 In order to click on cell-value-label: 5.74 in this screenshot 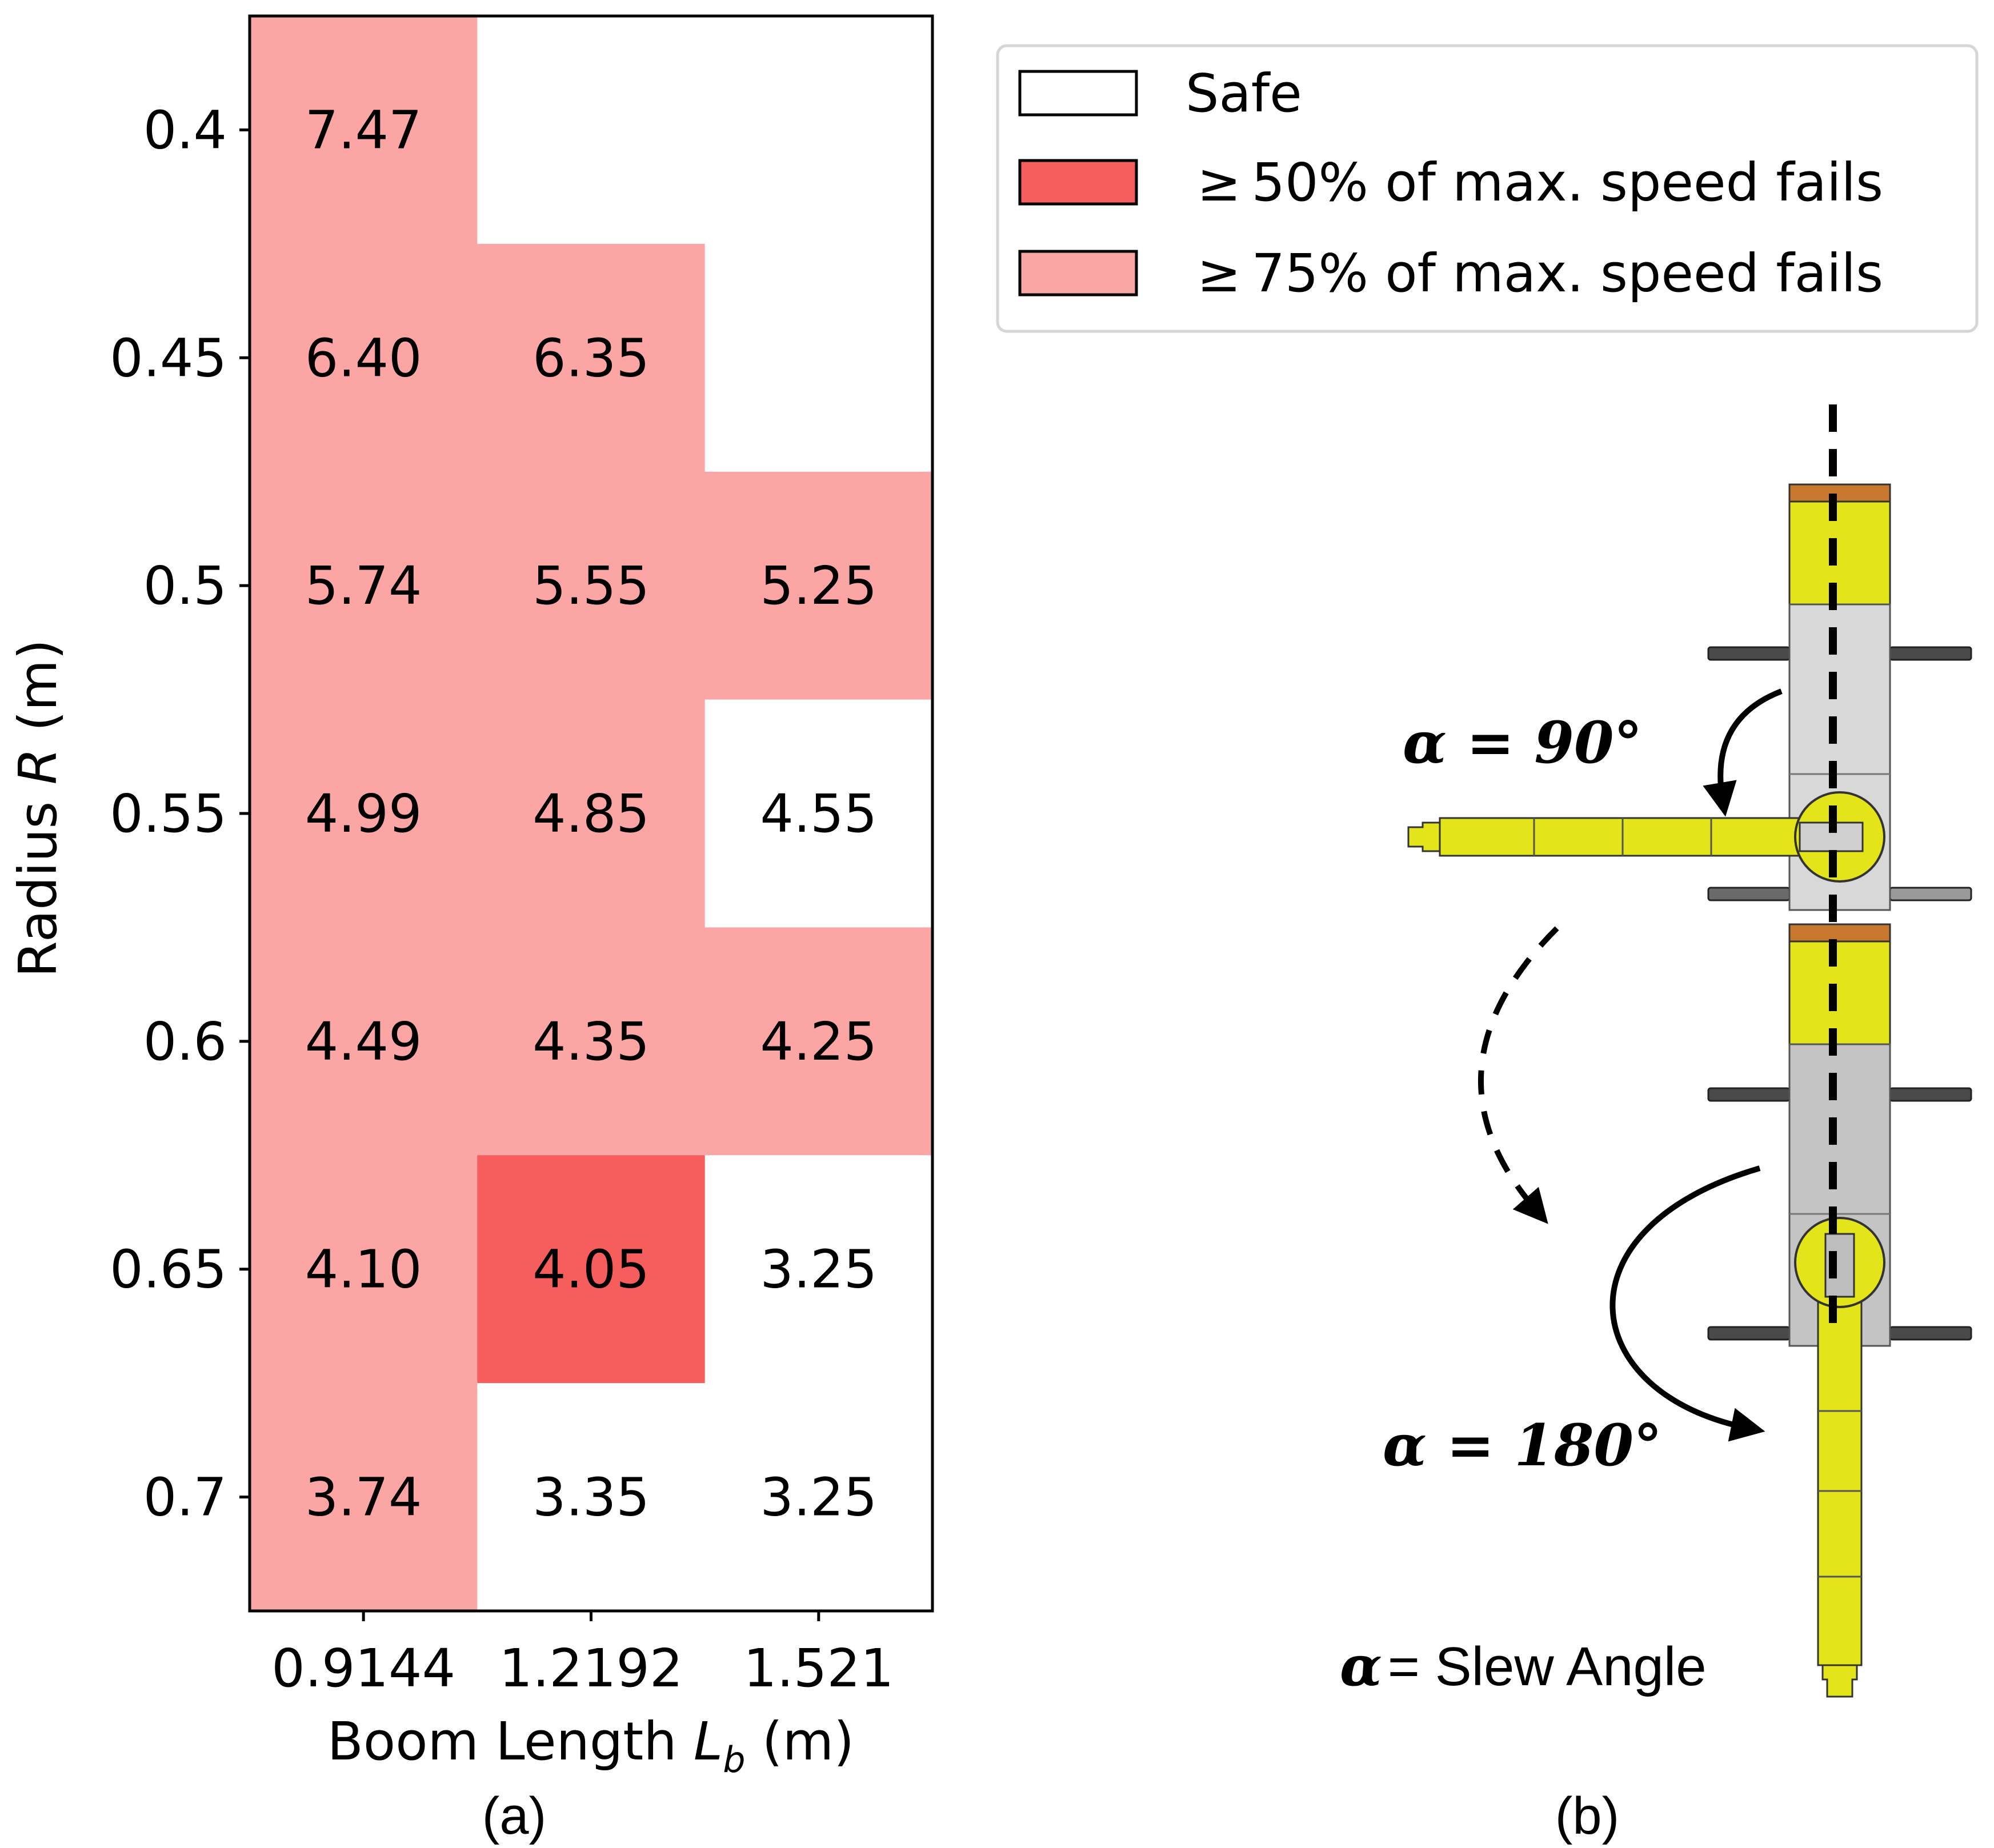, I will do `click(363, 585)`.